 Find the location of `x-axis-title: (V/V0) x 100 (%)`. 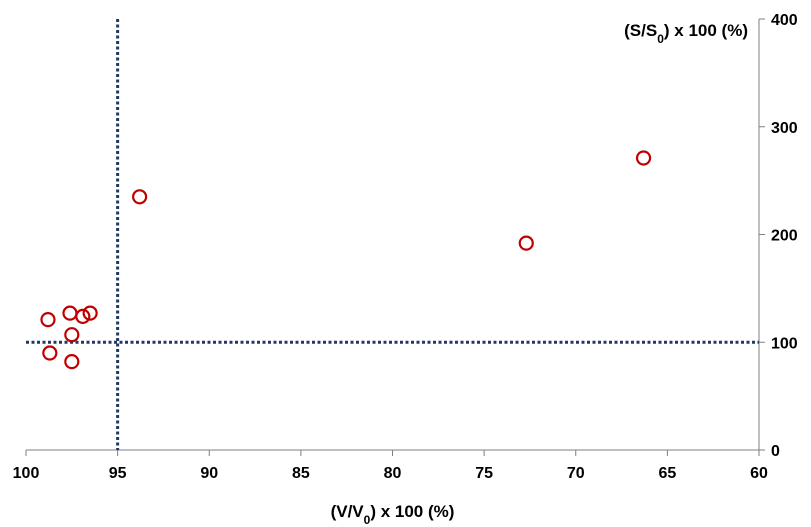

x-axis-title: (V/V0) x 100 (%) is located at coordinates (393, 514).